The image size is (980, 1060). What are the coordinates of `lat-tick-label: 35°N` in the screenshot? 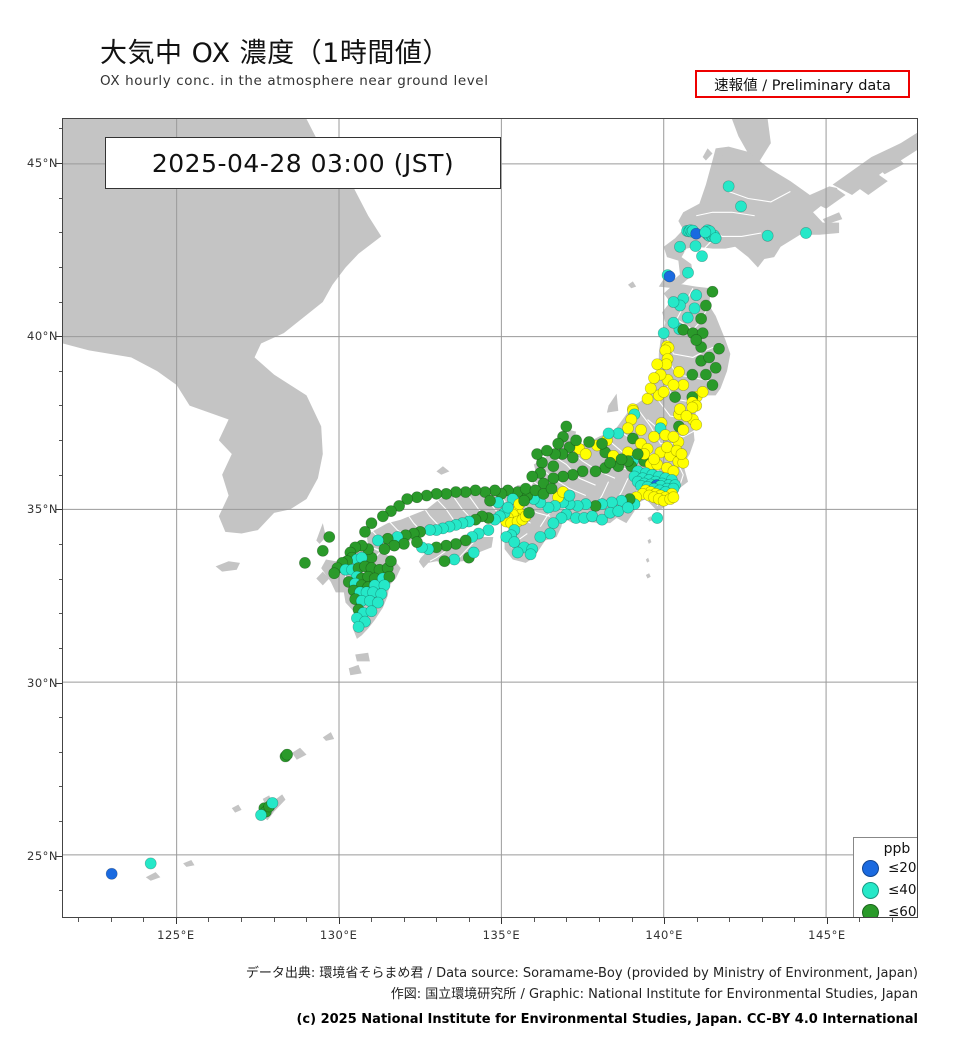 It's located at (42, 509).